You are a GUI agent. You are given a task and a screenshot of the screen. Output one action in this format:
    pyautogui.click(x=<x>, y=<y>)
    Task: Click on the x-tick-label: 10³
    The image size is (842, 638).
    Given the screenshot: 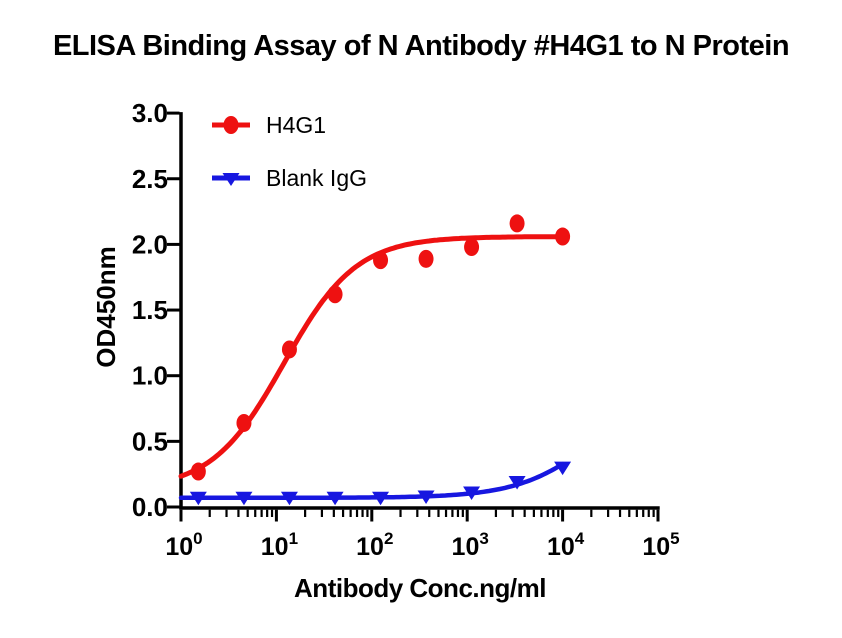 What is the action you would take?
    pyautogui.click(x=470, y=545)
    